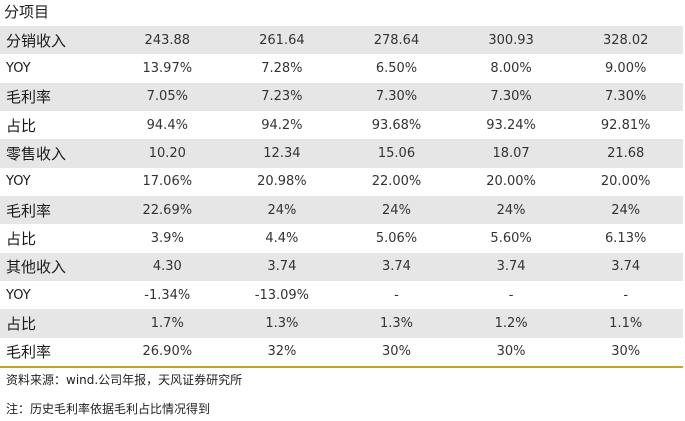 The height and width of the screenshot is (421, 685). What do you see at coordinates (55, 153) in the screenshot?
I see `row-label: 零售收入` at bounding box center [55, 153].